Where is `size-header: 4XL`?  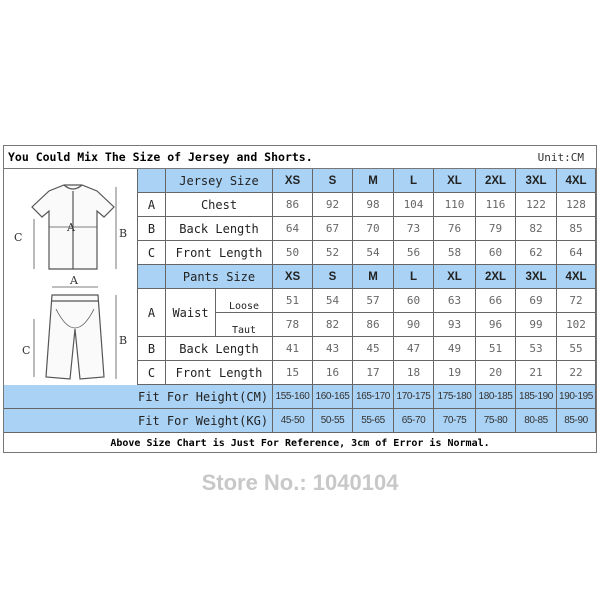
size-header: 4XL is located at coordinates (576, 181).